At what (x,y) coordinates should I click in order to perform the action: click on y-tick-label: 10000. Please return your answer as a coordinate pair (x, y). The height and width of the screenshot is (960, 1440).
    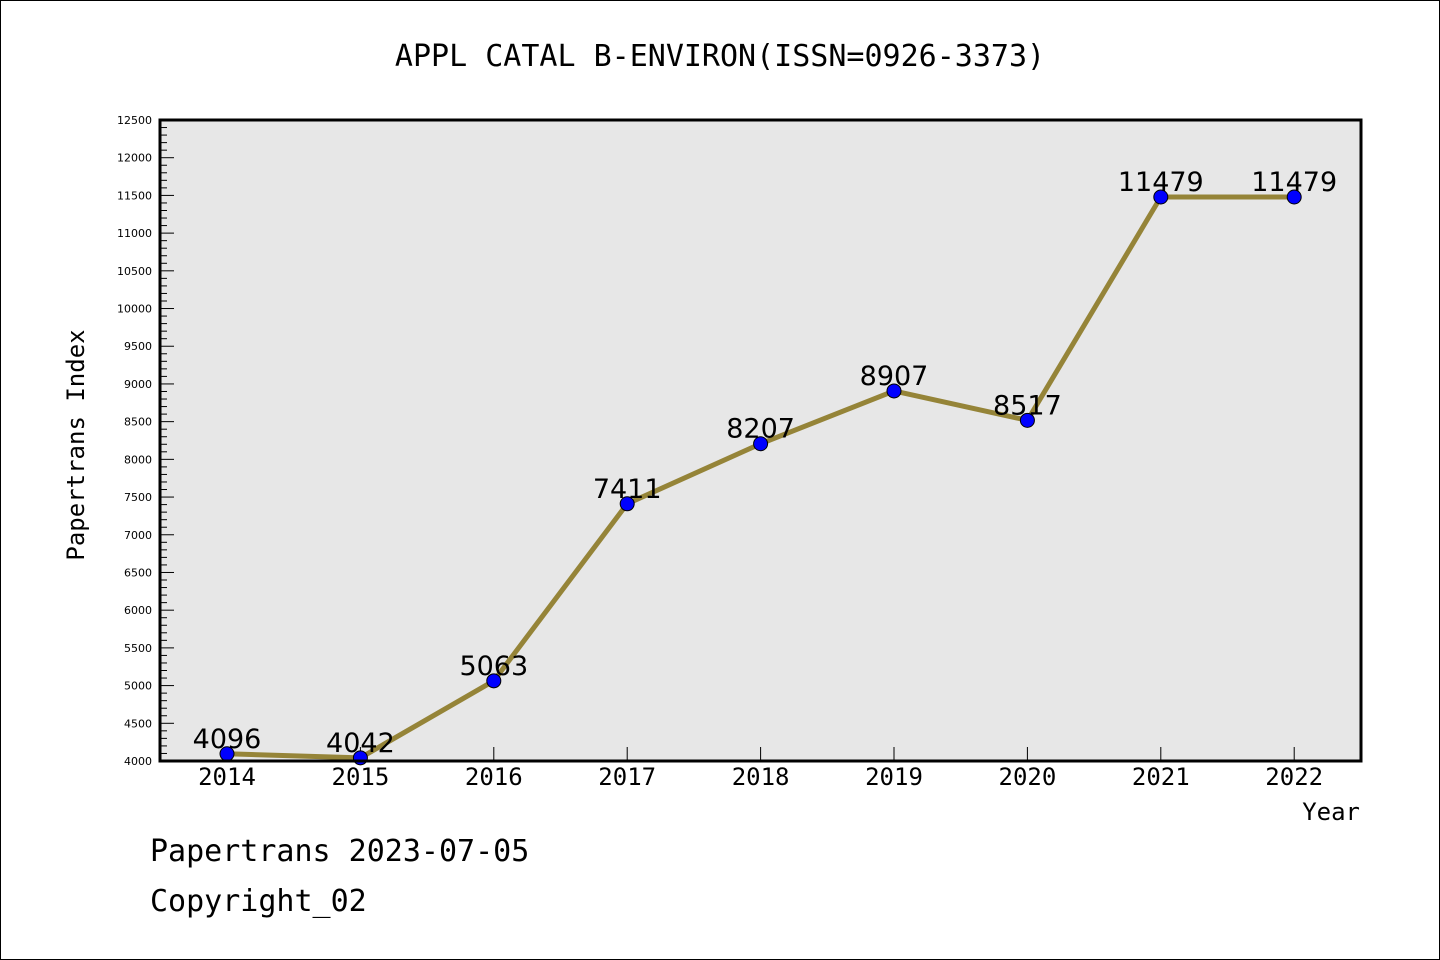
    Looking at the image, I should click on (134, 309).